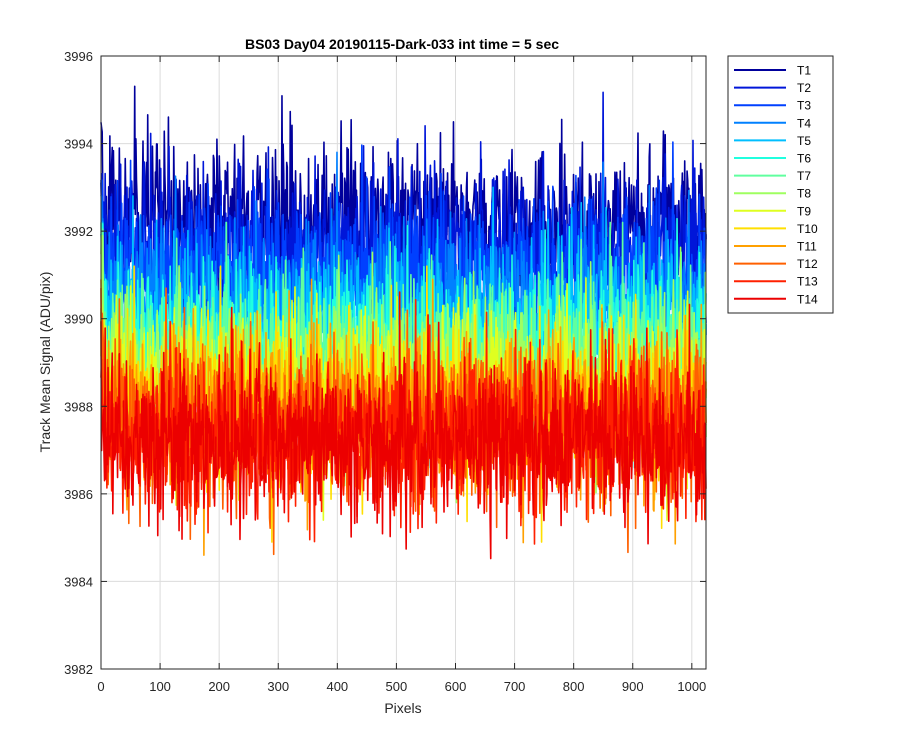  What do you see at coordinates (804, 194) in the screenshot?
I see `legend-label-t8: T8` at bounding box center [804, 194].